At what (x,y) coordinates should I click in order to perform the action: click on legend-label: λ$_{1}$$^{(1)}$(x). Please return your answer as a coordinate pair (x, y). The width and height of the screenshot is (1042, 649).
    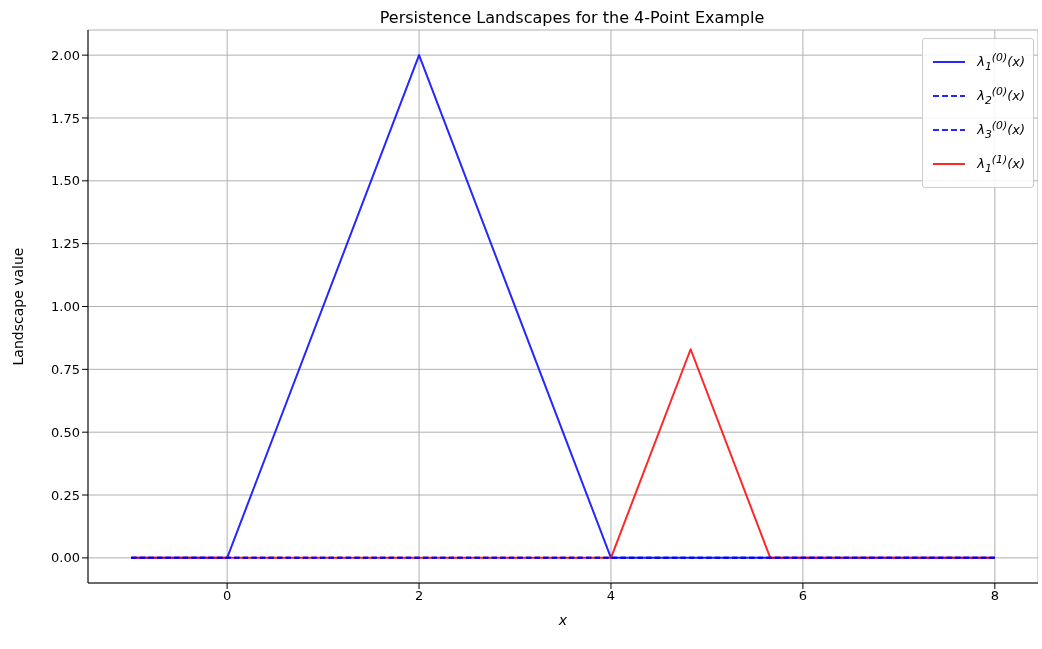
    Looking at the image, I should click on (1001, 164).